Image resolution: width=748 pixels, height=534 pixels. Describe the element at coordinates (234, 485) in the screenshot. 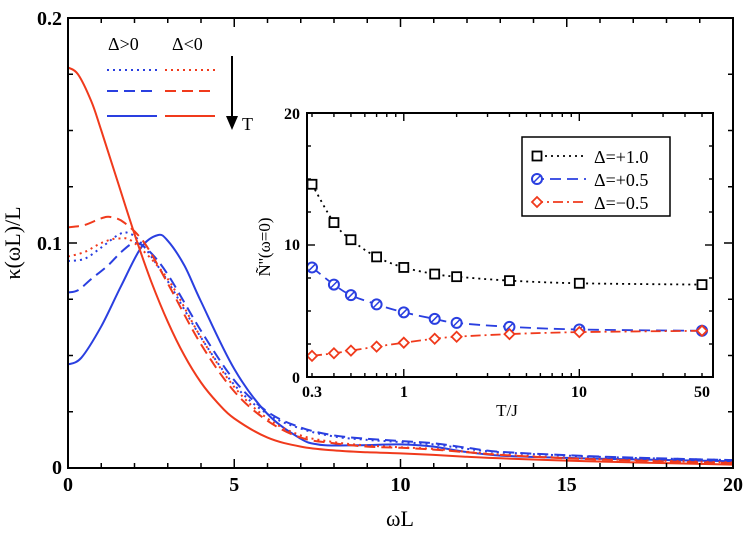

I see `main-x-tick-label: 5` at that location.